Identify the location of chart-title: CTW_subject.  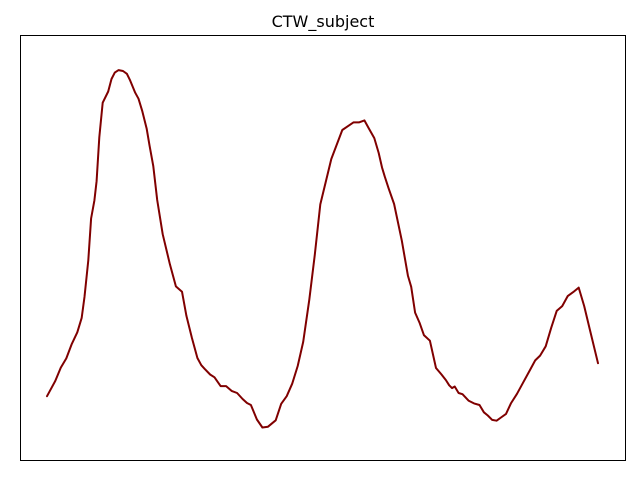
(323, 22).